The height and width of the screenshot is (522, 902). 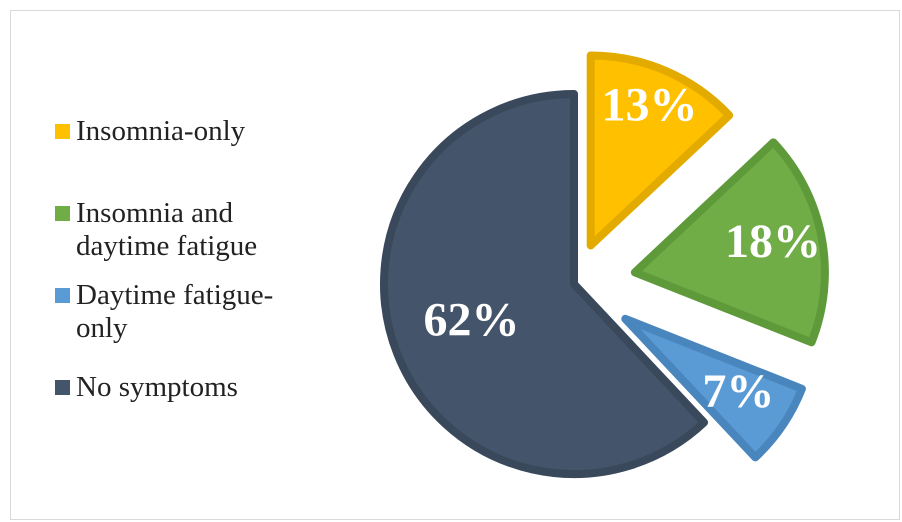 I want to click on pie-slice-insomnia-only, so click(x=660, y=150).